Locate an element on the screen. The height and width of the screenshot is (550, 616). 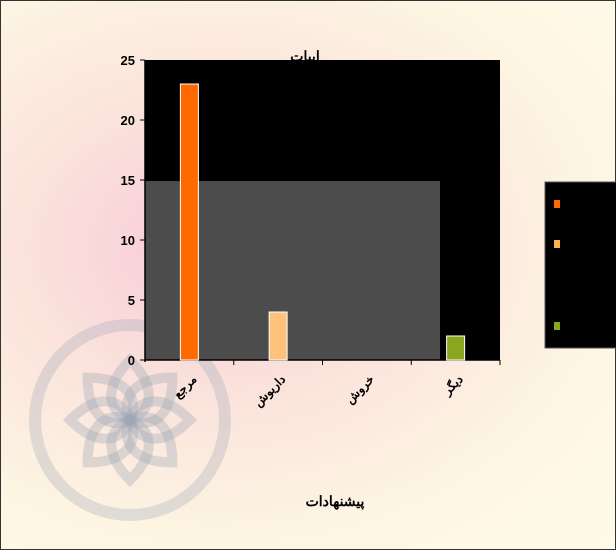
background-ornament is located at coordinates (130, 420).